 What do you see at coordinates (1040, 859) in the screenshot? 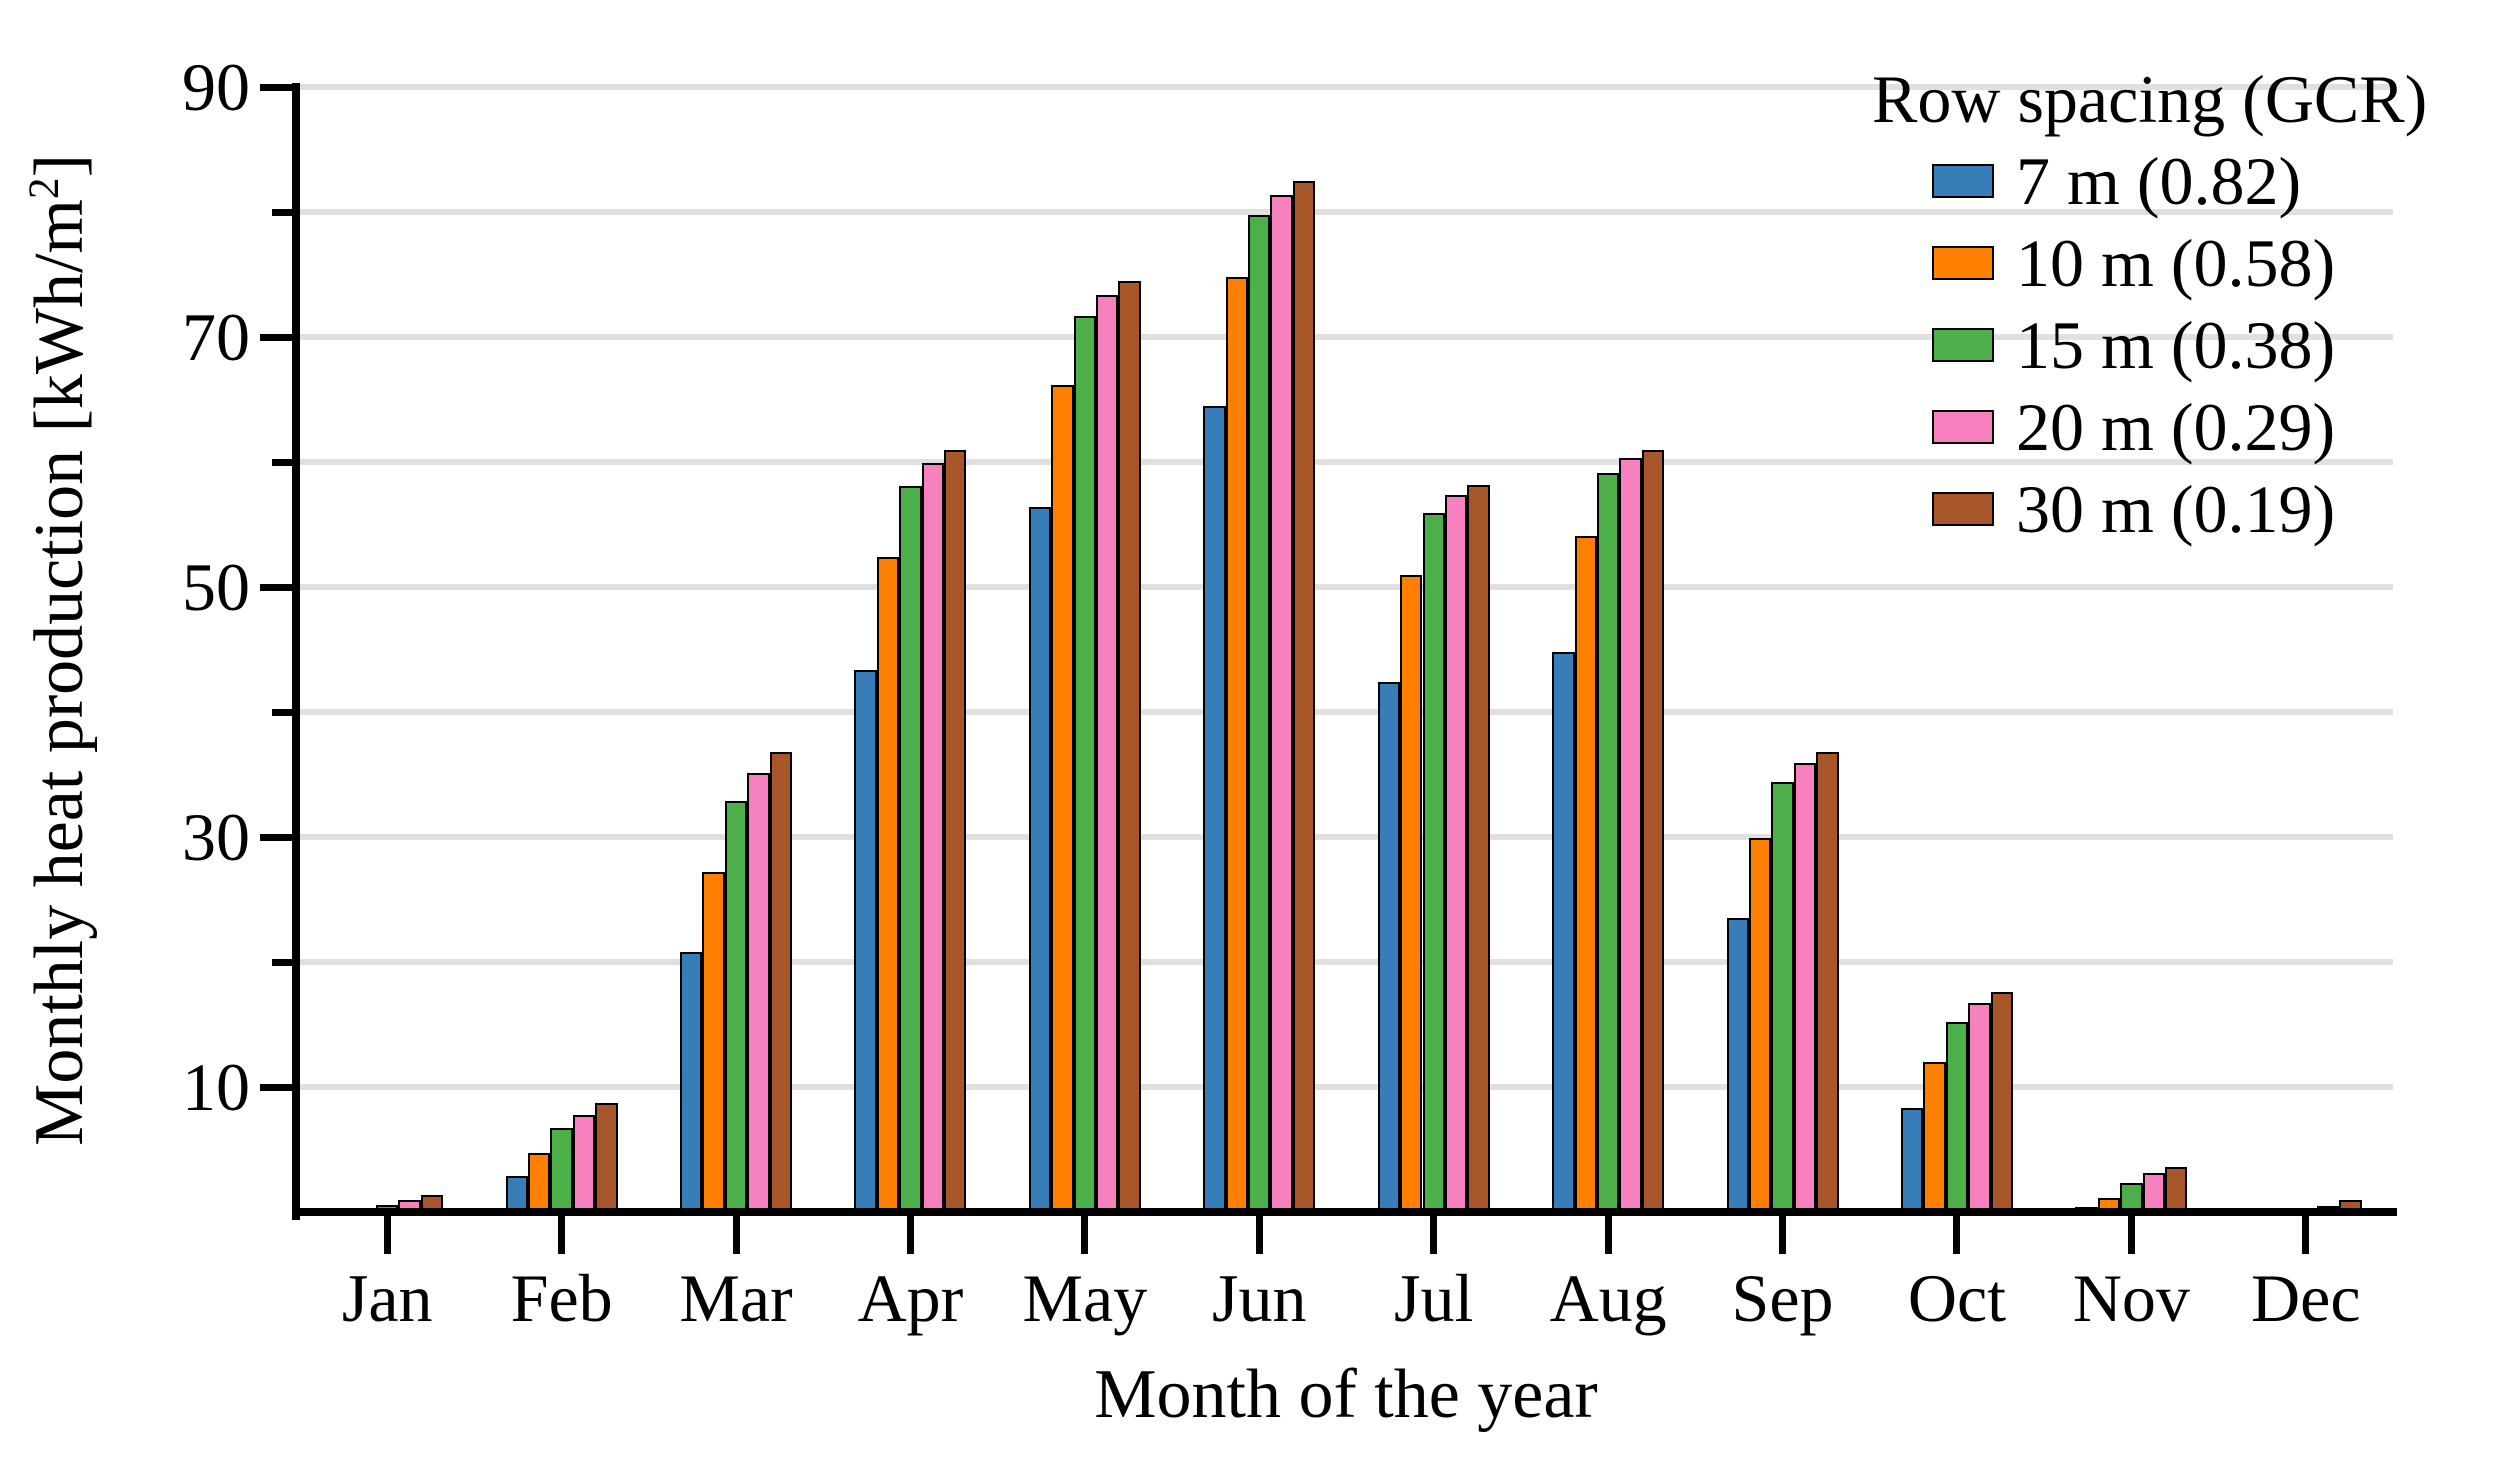
I see `bar-may-7m` at bounding box center [1040, 859].